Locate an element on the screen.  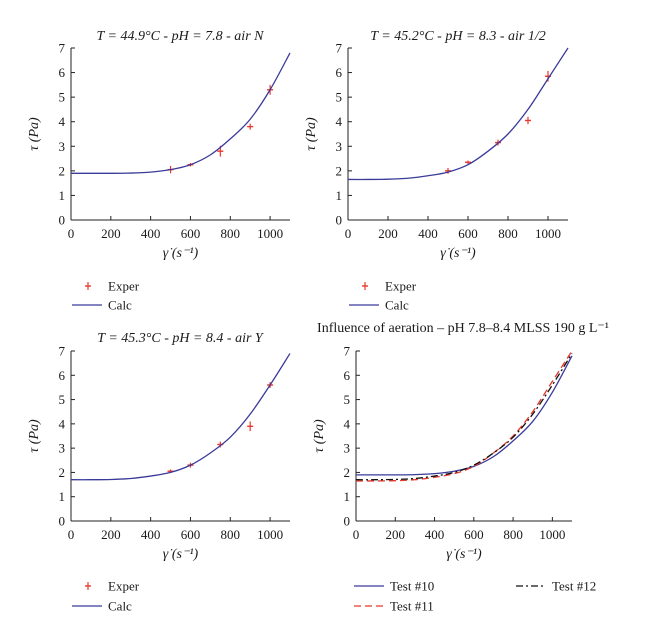
legend-item: Test #10 is located at coordinates (394, 586).